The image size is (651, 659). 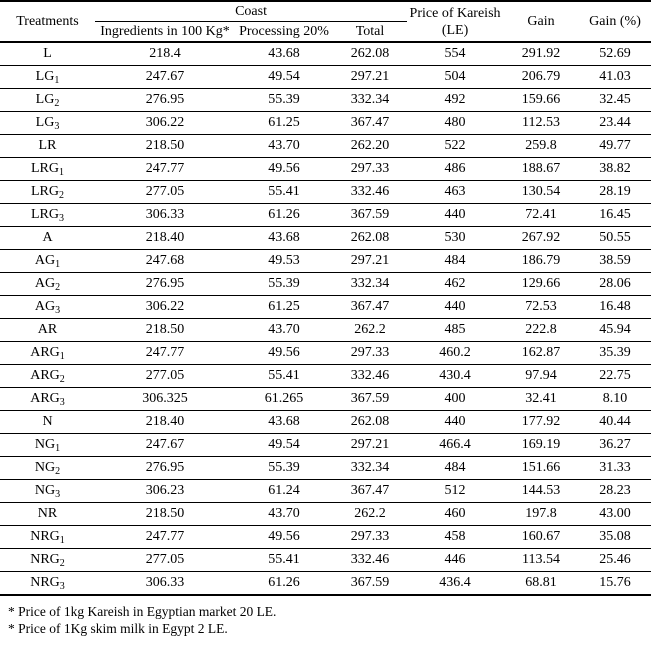 What do you see at coordinates (370, 146) in the screenshot?
I see `value-cell: 262.20` at bounding box center [370, 146].